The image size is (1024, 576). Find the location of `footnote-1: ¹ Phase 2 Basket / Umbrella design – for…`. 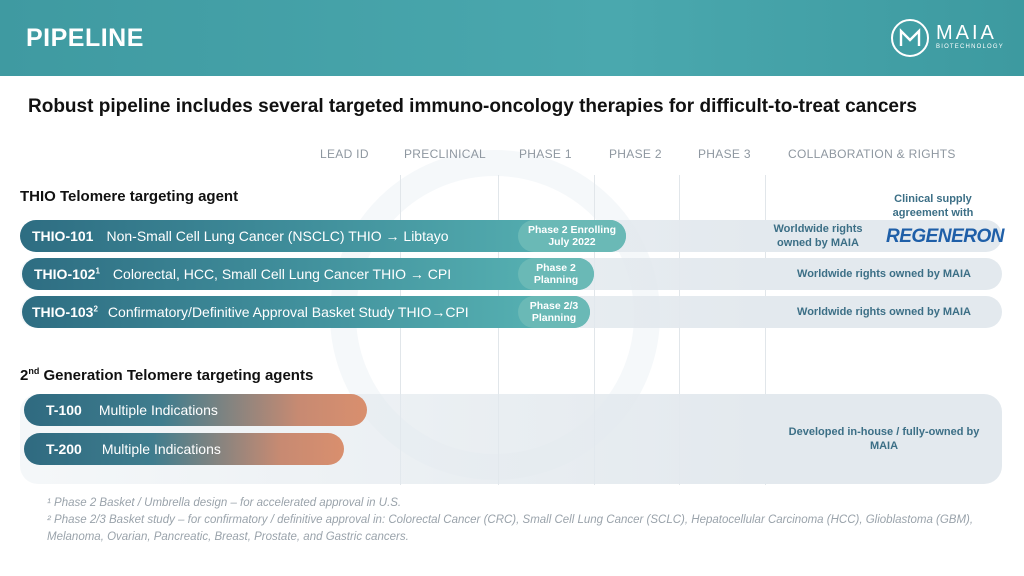

footnote-1: ¹ Phase 2 Basket / Umbrella design – for… is located at coordinates (224, 503).